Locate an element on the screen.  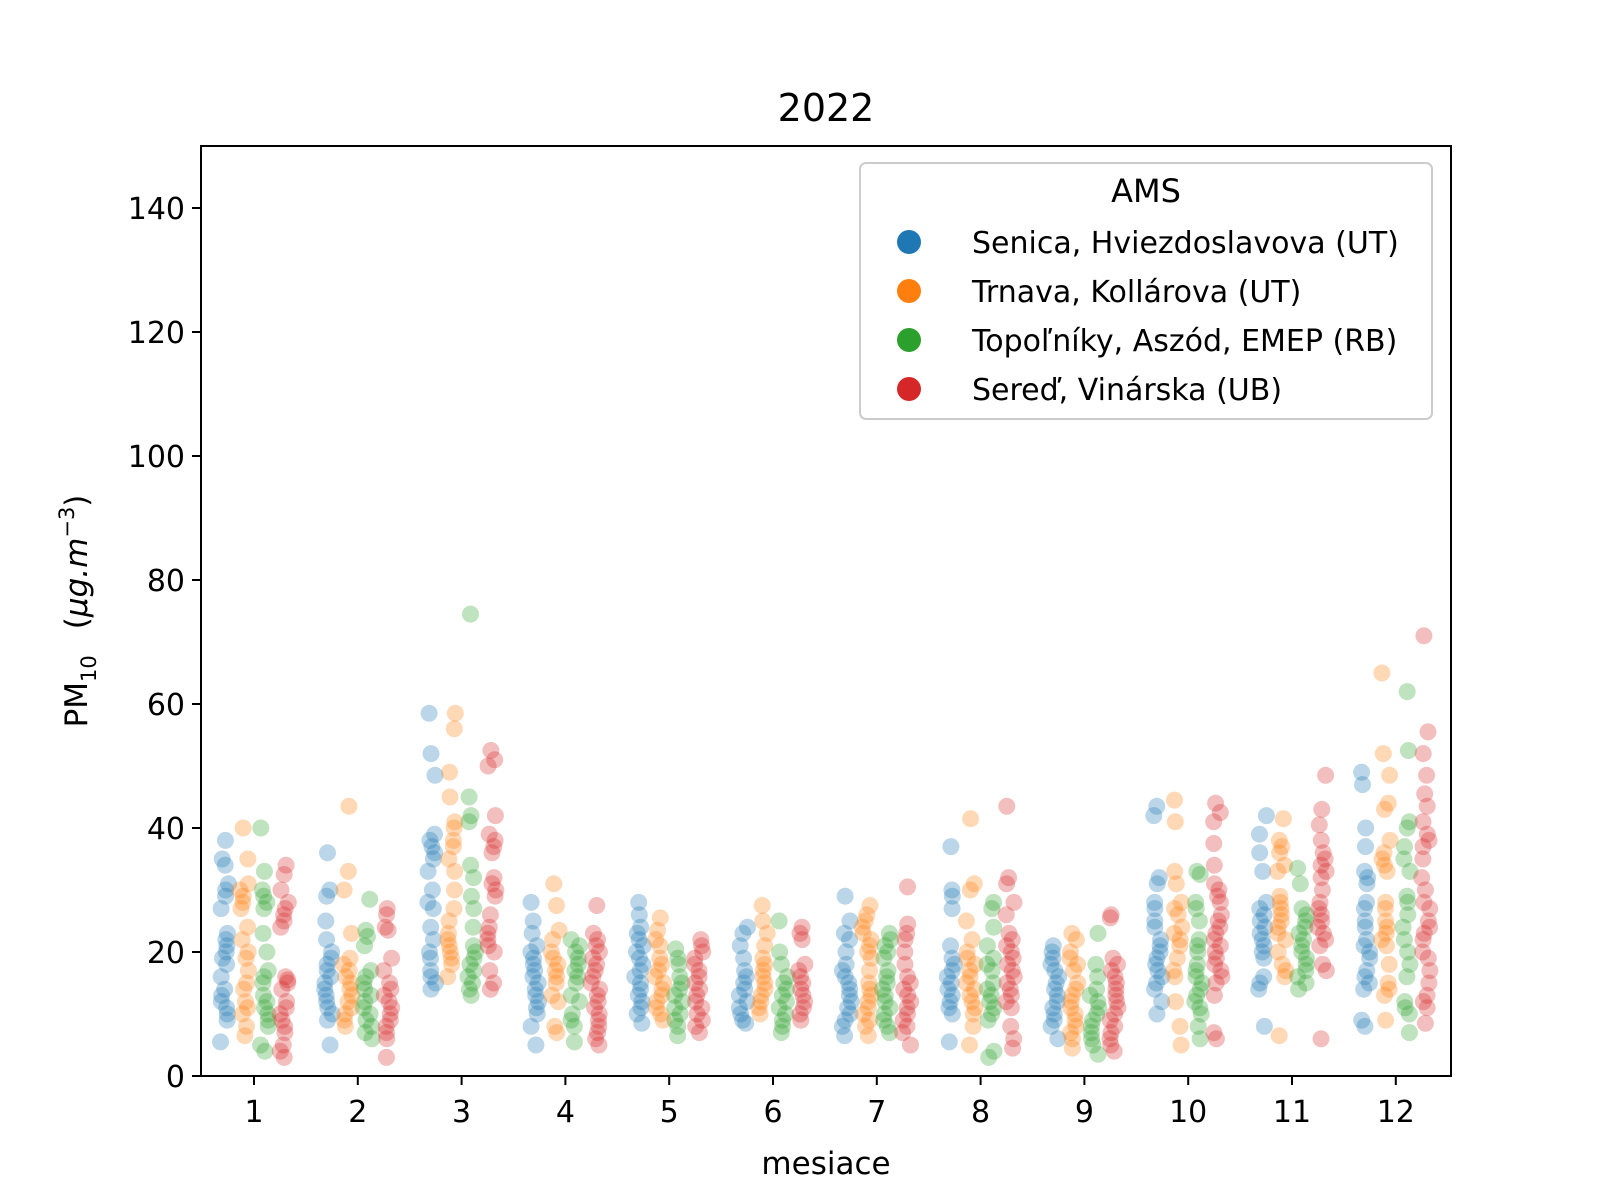
y-tick-label: 40 is located at coordinates (166, 829).